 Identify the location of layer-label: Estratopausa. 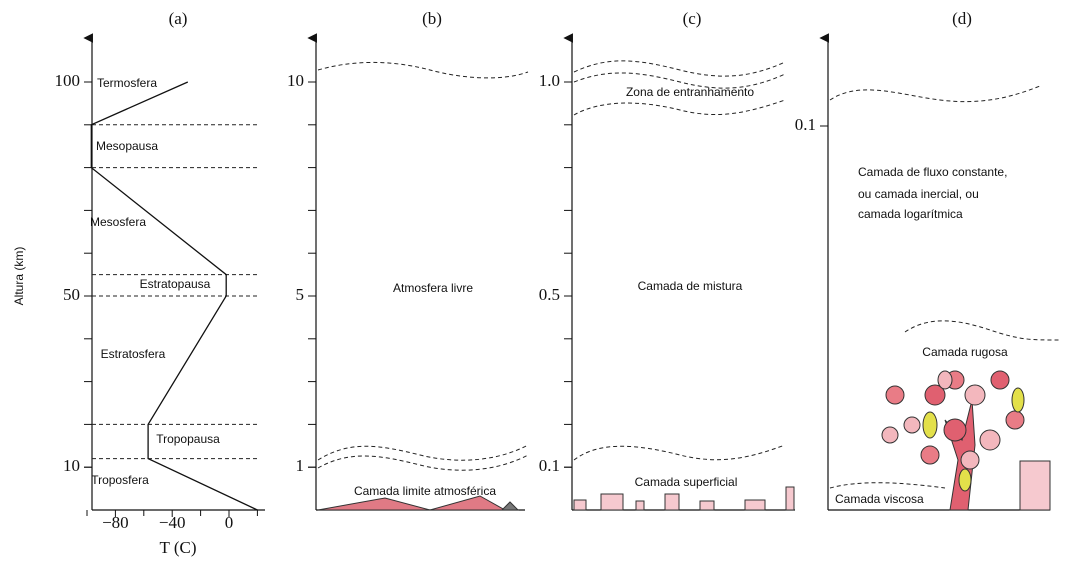
(175, 284).